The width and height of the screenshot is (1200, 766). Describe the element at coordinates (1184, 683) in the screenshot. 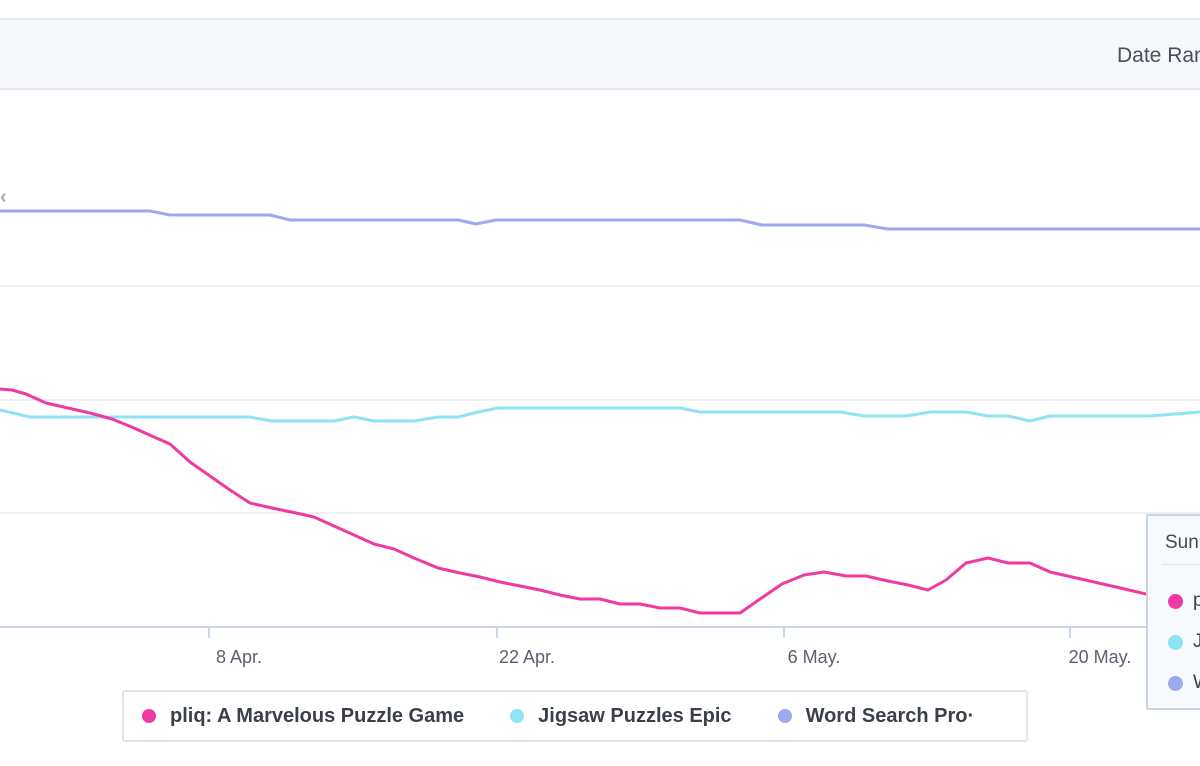

I see `tooltip-row-word-search: W` at that location.